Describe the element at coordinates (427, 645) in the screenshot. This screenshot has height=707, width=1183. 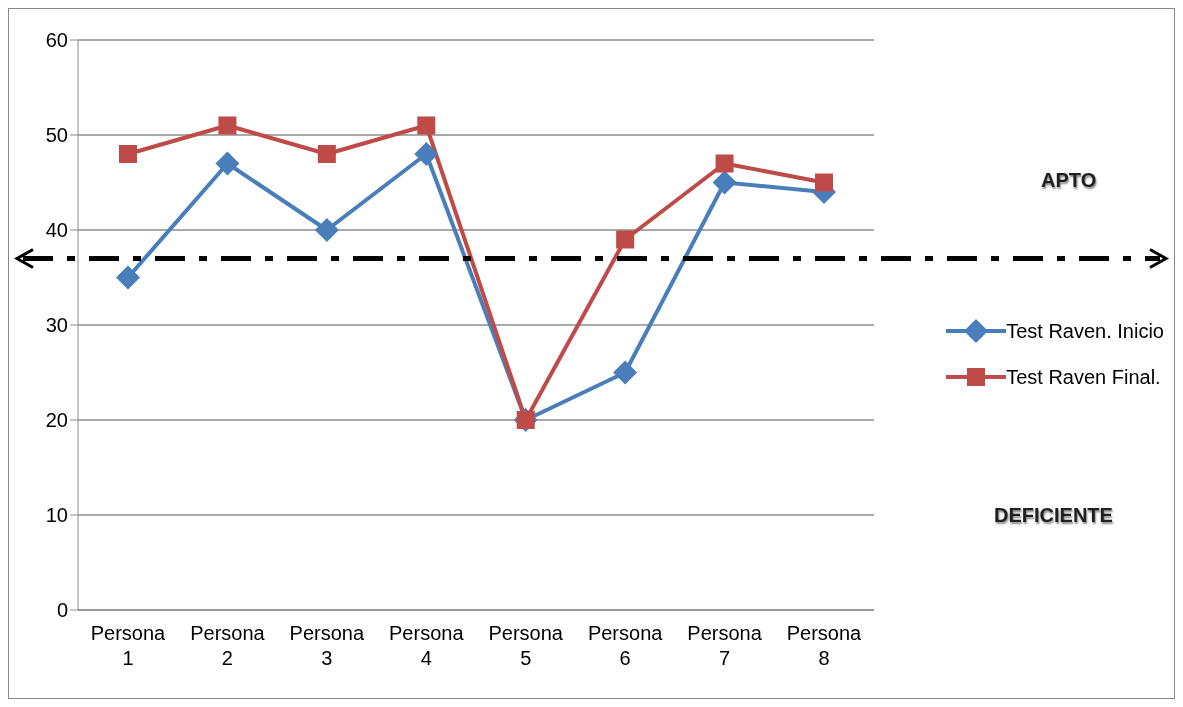
I see `x-tick-label: Persona 4` at that location.